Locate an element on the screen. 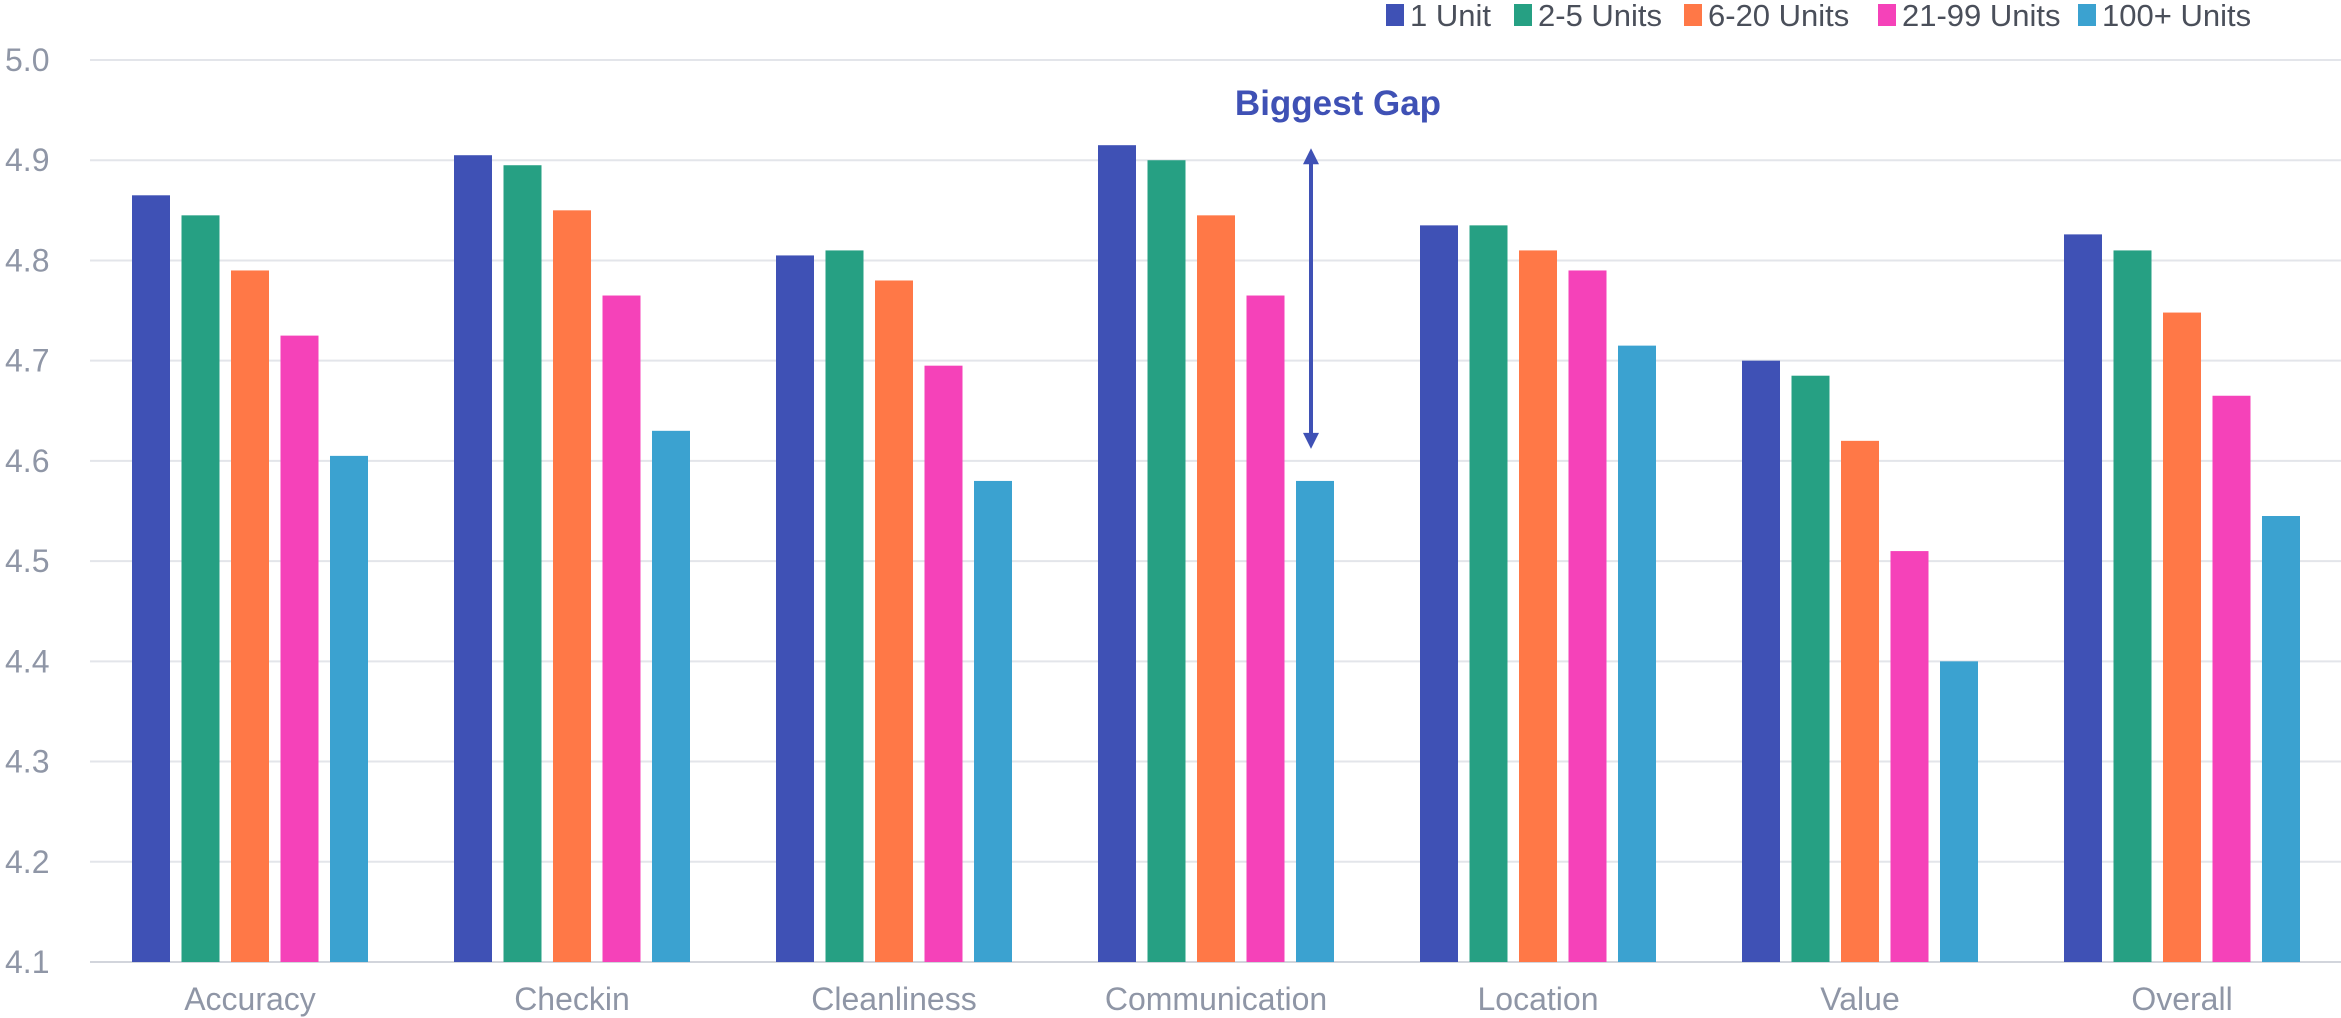  y-tick-label: 4.9 is located at coordinates (27, 160).